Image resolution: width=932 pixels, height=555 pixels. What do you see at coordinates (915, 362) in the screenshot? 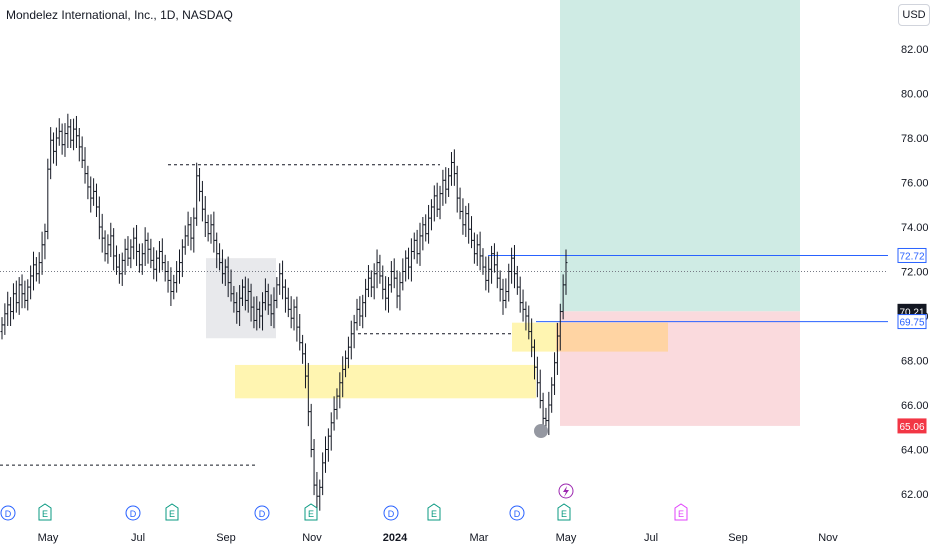
I see `y-tick-label: 68.00` at bounding box center [915, 362].